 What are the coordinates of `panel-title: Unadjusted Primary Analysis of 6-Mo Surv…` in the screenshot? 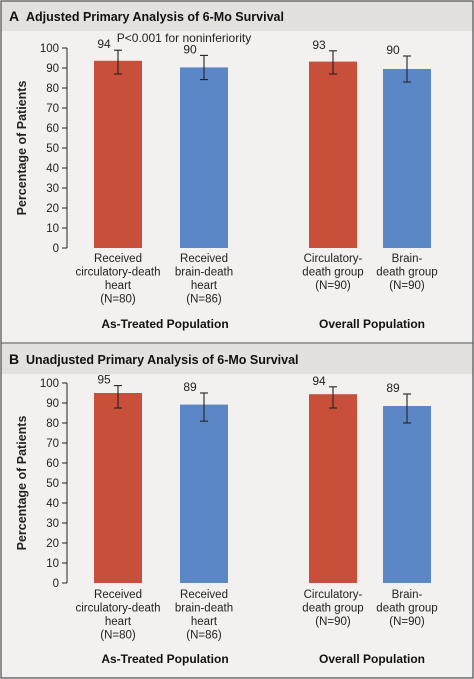 It's located at (162, 360).